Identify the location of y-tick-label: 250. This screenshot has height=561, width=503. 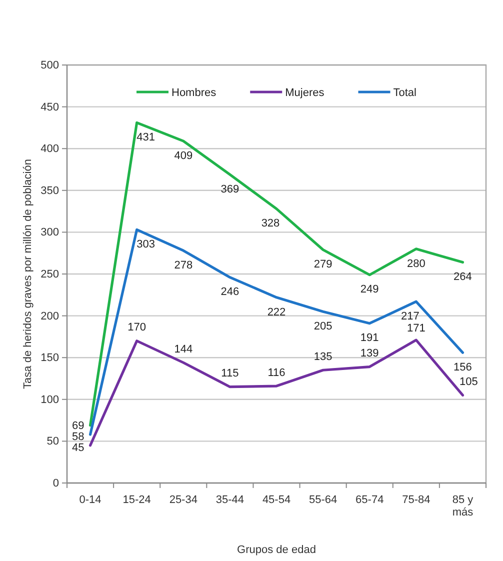
(49, 274).